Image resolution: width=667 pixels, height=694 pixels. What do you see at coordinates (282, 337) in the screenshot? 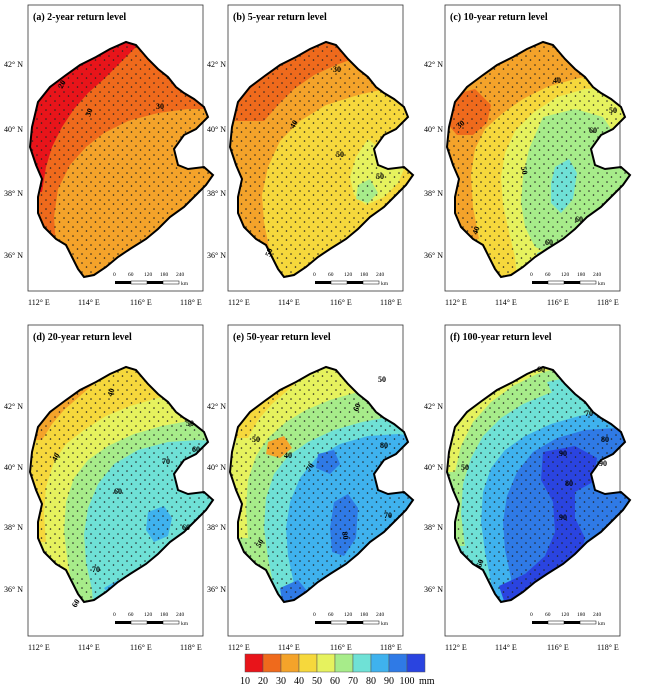
I see `panel-title: (e) 50-year return level` at bounding box center [282, 337].